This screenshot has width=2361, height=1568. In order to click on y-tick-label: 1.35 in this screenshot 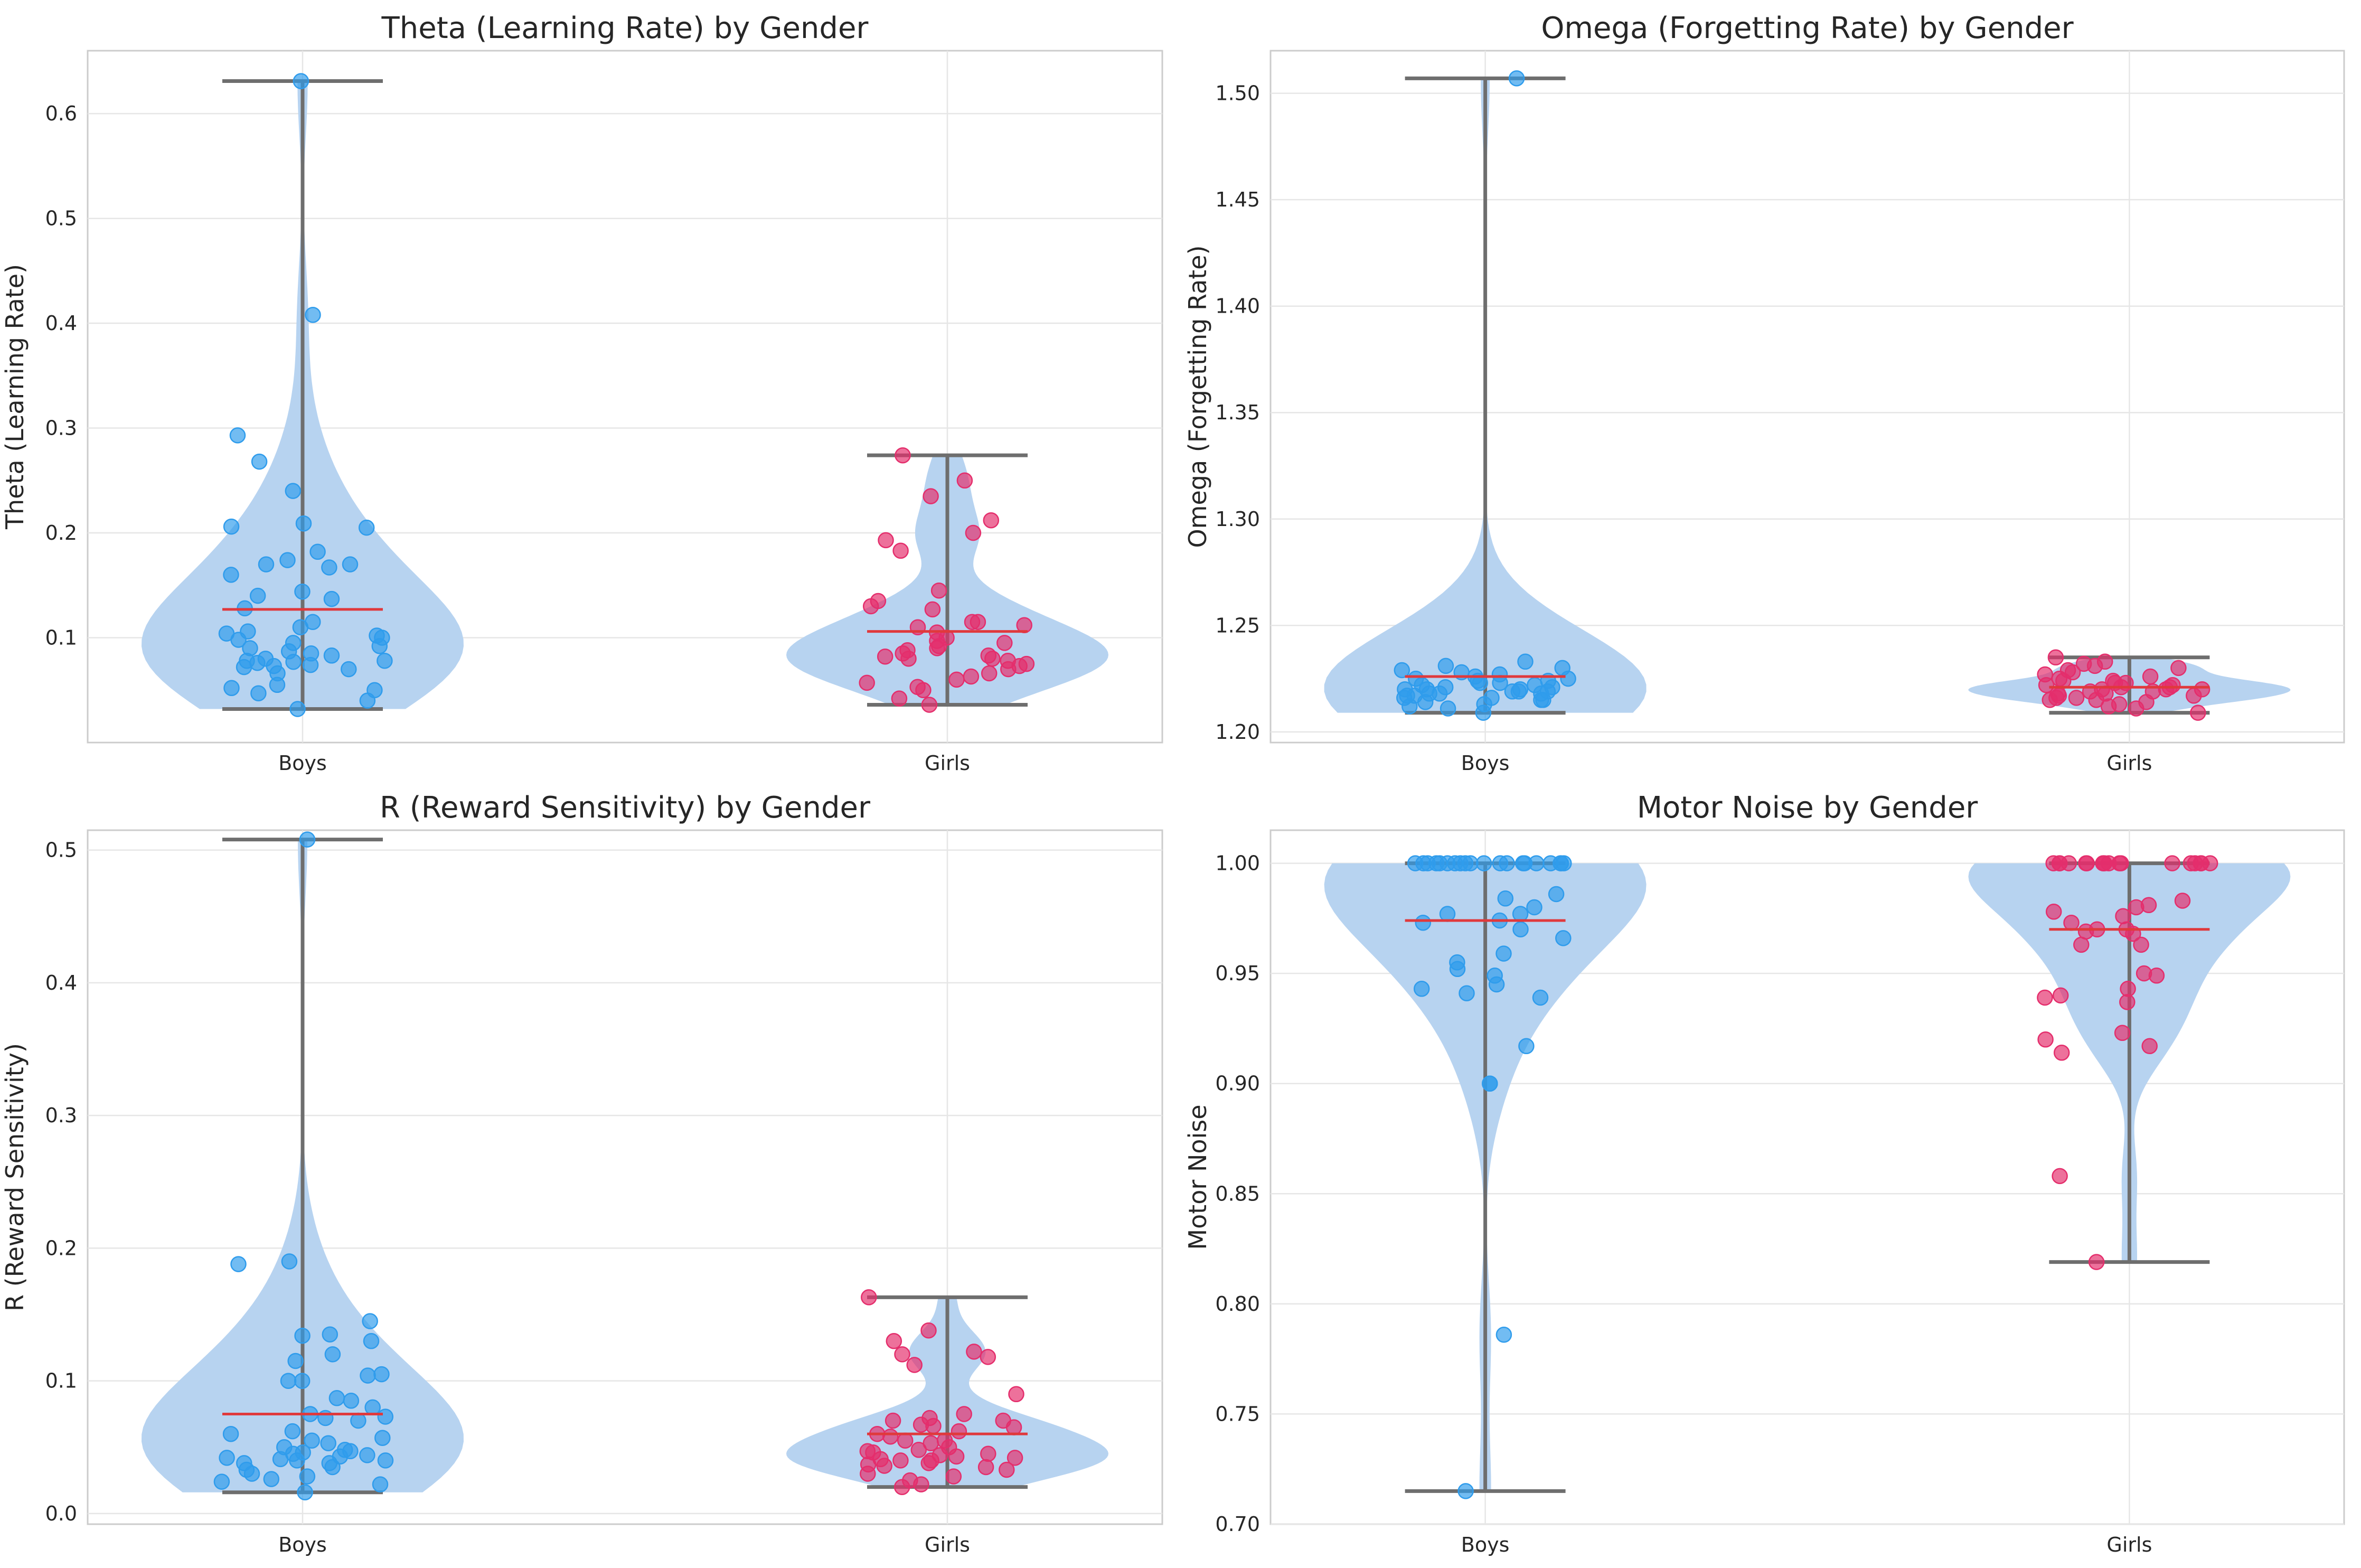, I will do `click(1237, 412)`.